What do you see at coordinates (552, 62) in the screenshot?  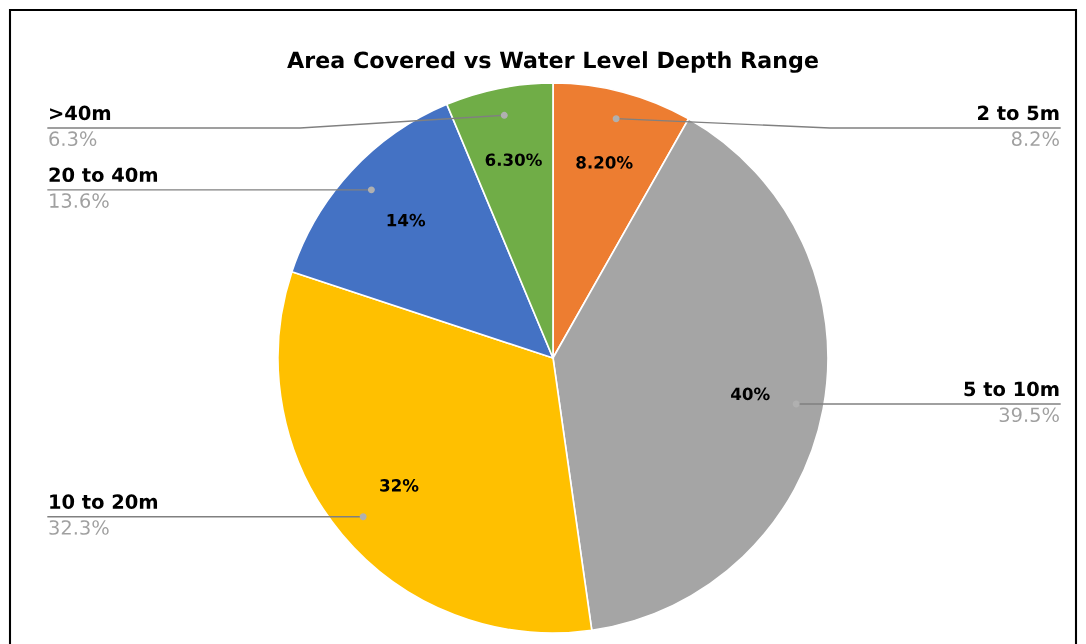 I see `chart-title: Area Covered vs Water Level Depth Range` at bounding box center [552, 62].